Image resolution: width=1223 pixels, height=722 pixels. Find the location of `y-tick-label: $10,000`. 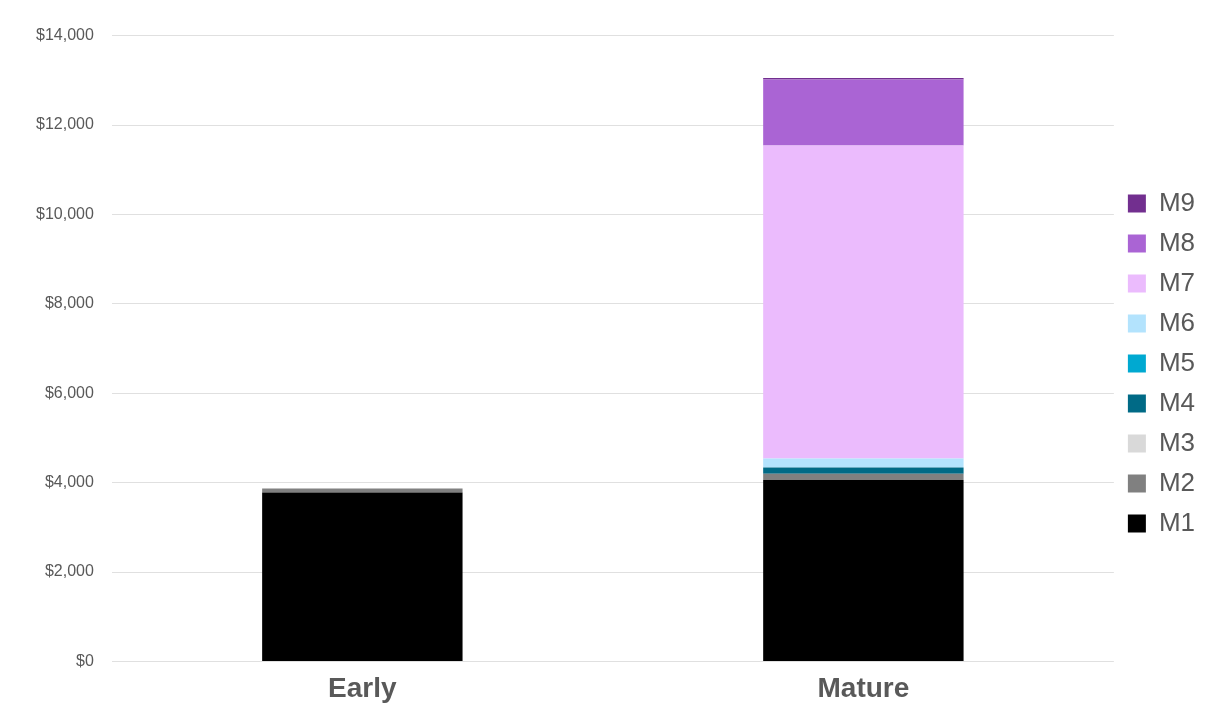

y-tick-label: $10,000 is located at coordinates (64, 213).